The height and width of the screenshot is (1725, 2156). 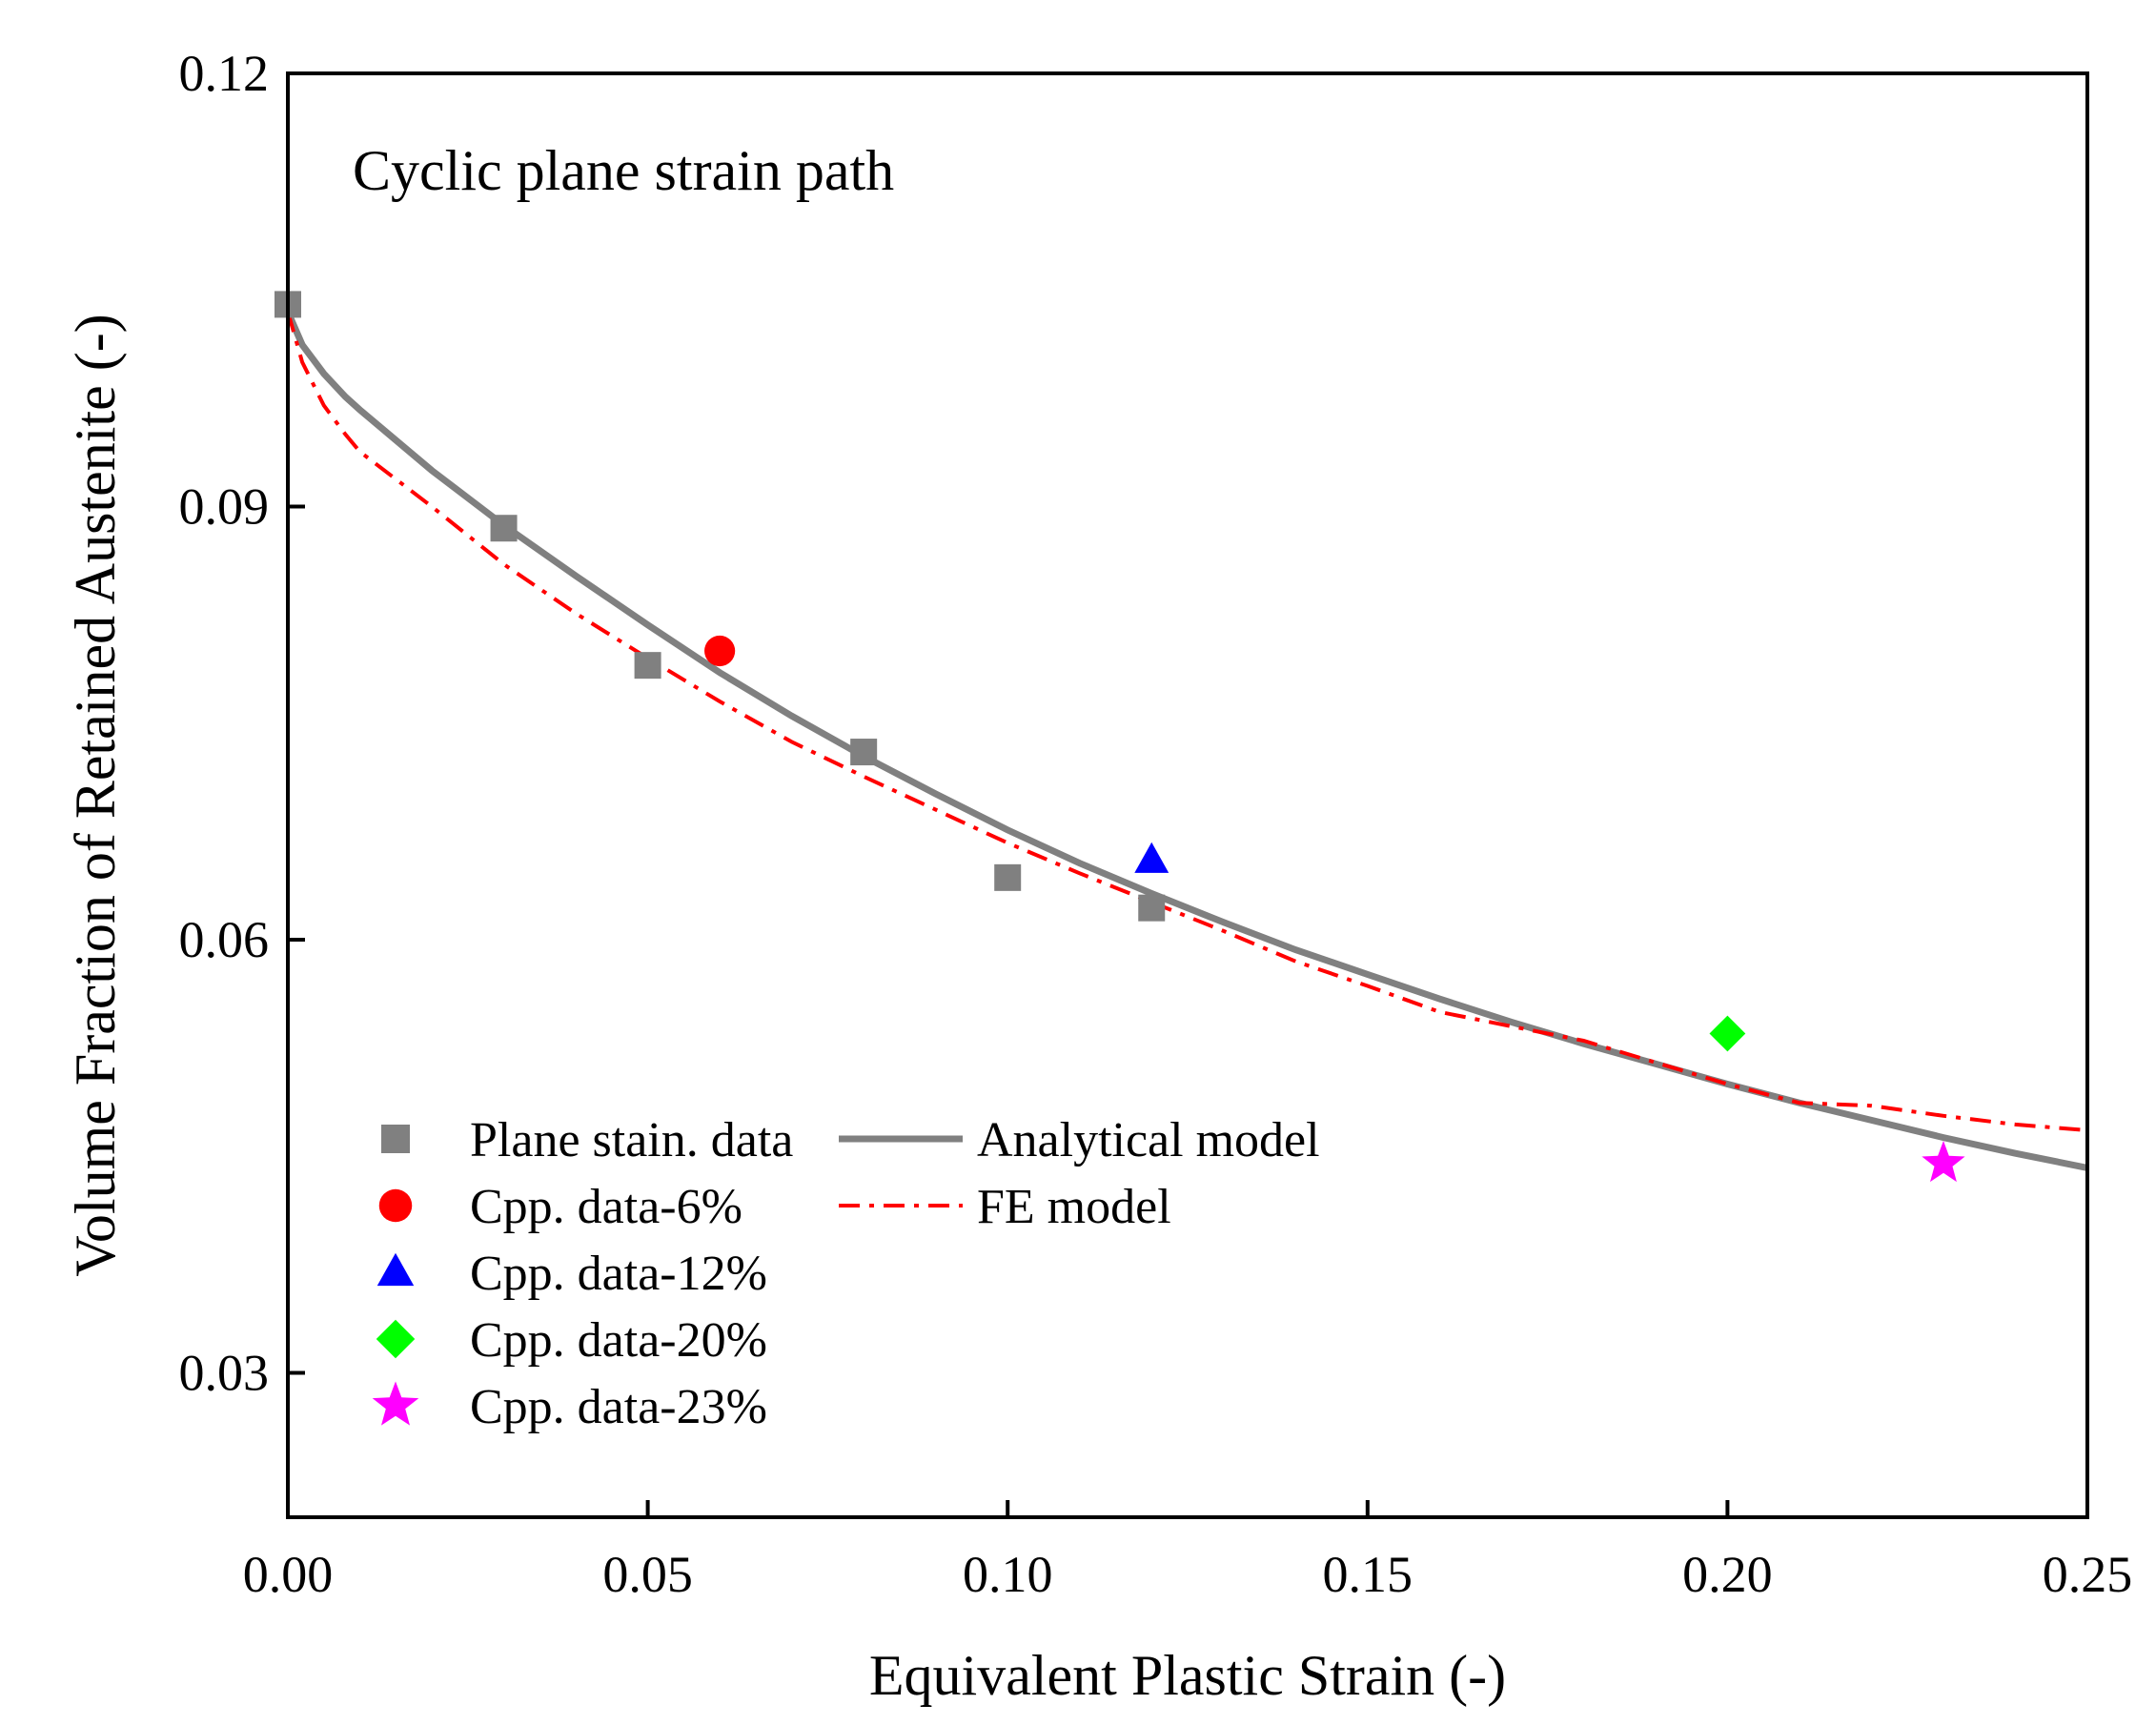 I want to click on legend-label: FE model, so click(x=1074, y=1207).